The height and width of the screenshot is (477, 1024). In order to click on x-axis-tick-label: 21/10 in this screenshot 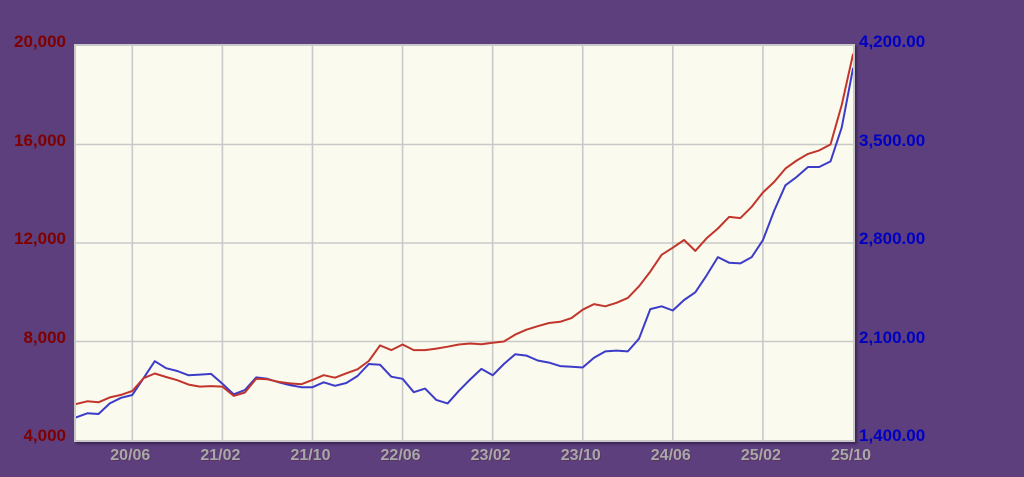, I will do `click(310, 455)`.